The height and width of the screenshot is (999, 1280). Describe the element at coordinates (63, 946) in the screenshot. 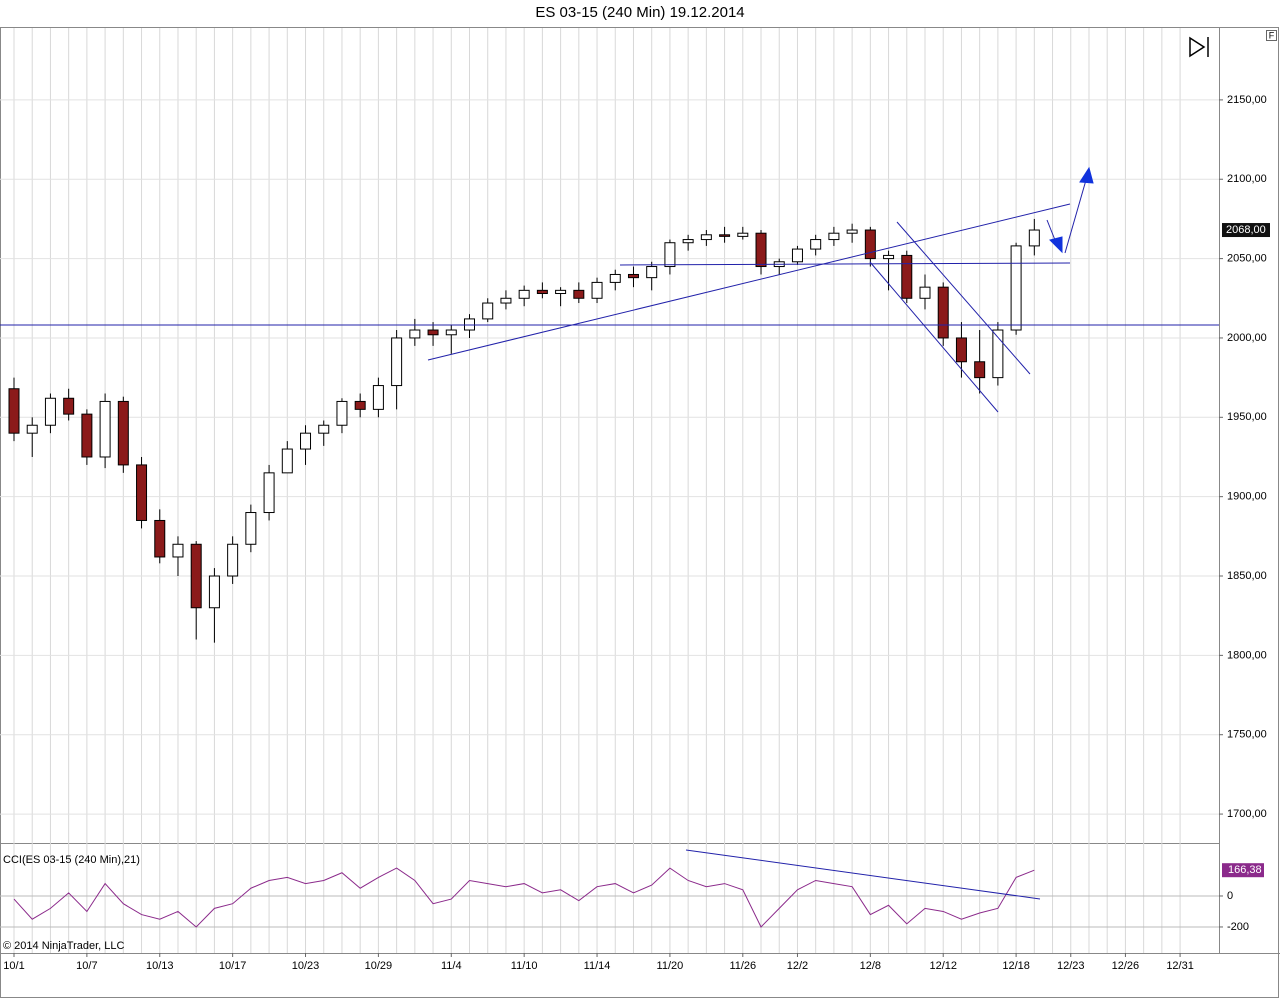

I see `copyright: © 2014 NinjaTrader, LLC` at that location.